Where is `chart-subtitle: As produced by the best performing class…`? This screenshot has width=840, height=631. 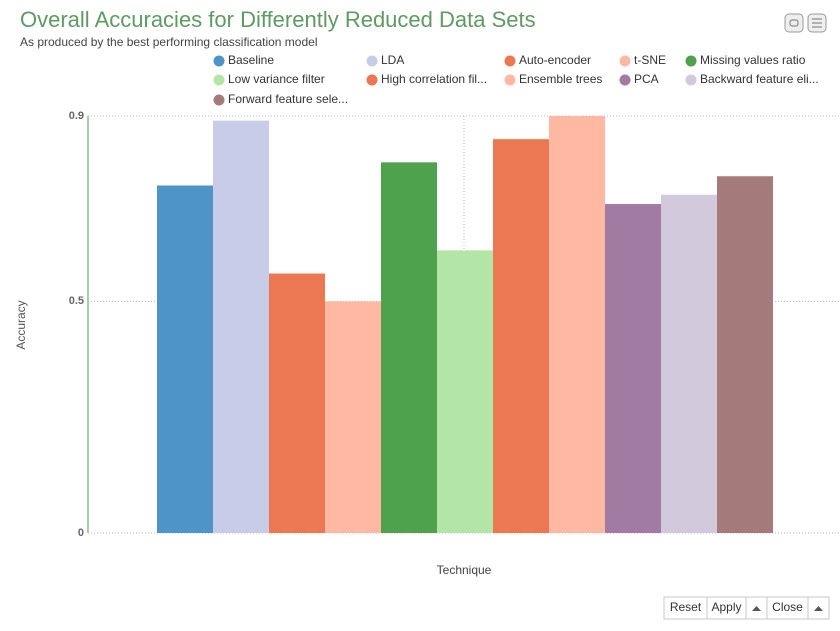
chart-subtitle: As produced by the best performing class… is located at coordinates (169, 42).